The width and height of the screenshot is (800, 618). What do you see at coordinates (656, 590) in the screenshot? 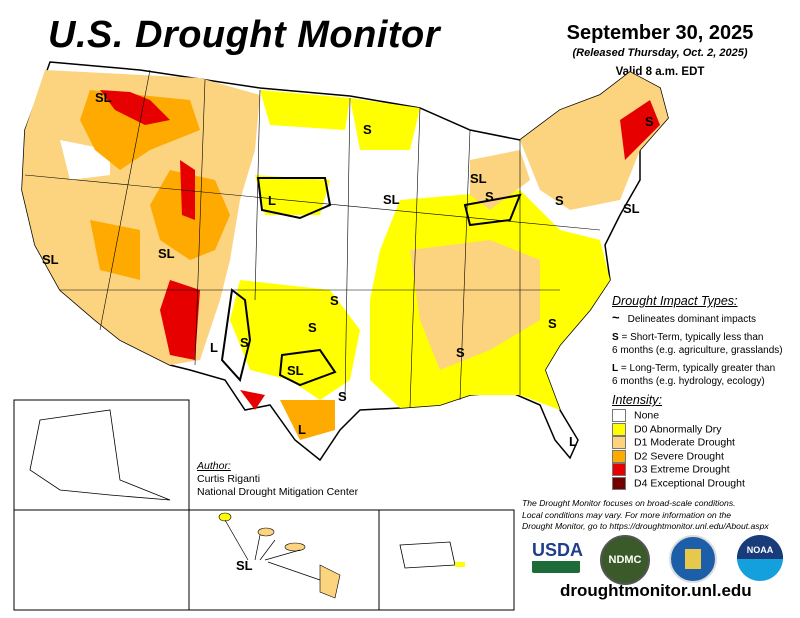
I see `website-link: droughtmonitor.unl.edu` at bounding box center [656, 590].